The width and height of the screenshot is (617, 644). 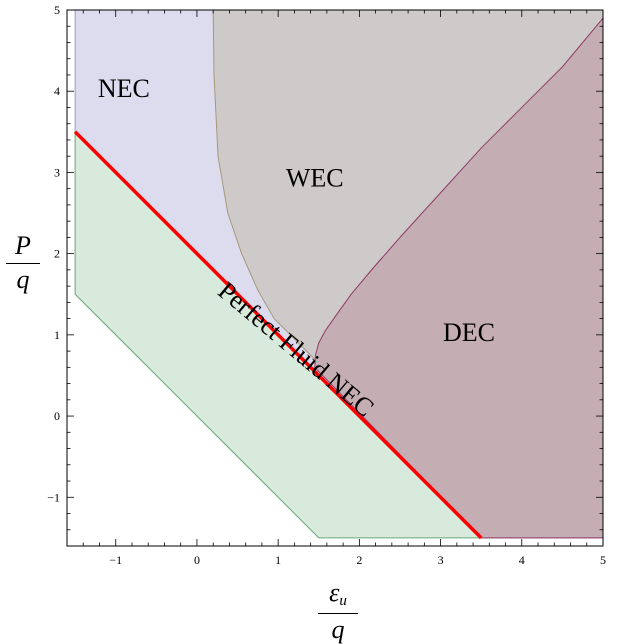 What do you see at coordinates (23, 279) in the screenshot?
I see `y-axis-label-denominator: q` at bounding box center [23, 279].